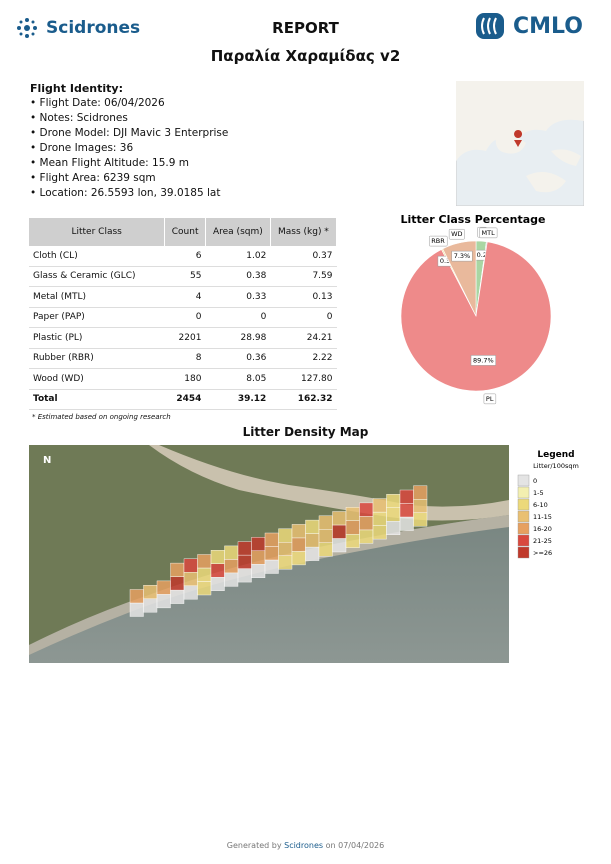 The height and width of the screenshot is (864, 611). Describe the element at coordinates (183, 276) in the screenshot. I see `table-row: Glass & Ceramic (GLC) 55 0.38 7.59` at that location.